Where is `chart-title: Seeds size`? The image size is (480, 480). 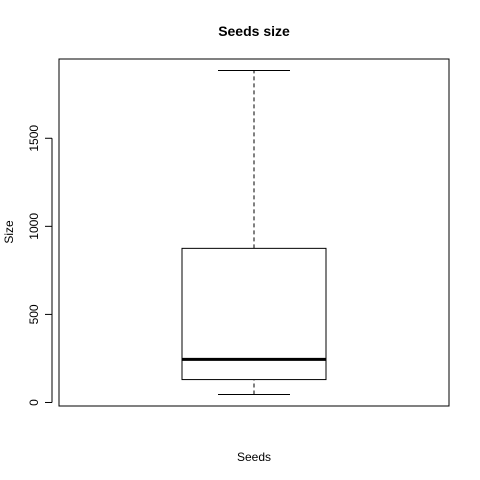 chart-title: Seeds size is located at coordinates (254, 31).